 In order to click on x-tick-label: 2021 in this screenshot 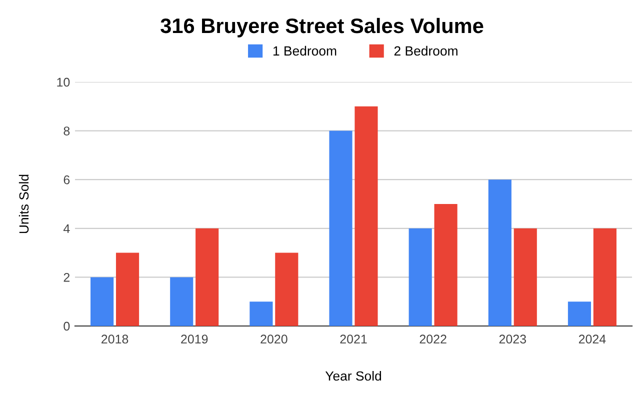, I will do `click(353, 339)`.